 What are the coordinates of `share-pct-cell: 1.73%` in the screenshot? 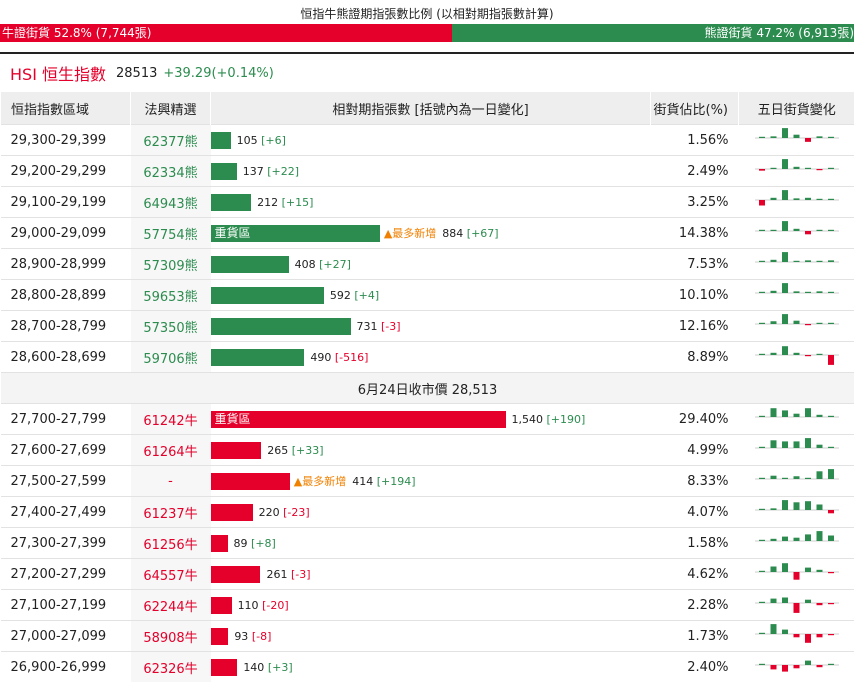 It's located at (695, 636).